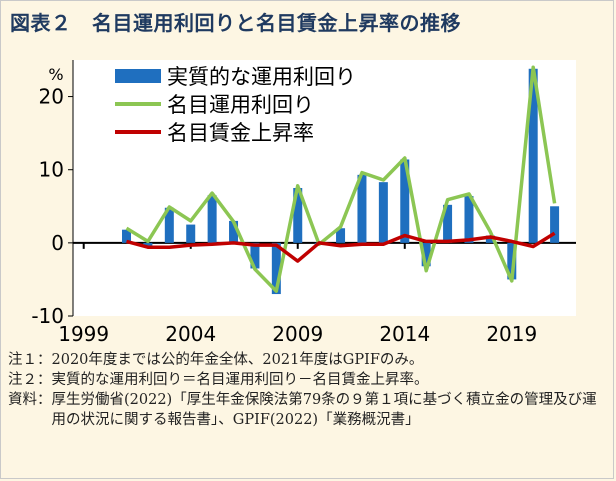 The width and height of the screenshot is (616, 481). I want to click on x-tick-label: 2009, so click(297, 334).